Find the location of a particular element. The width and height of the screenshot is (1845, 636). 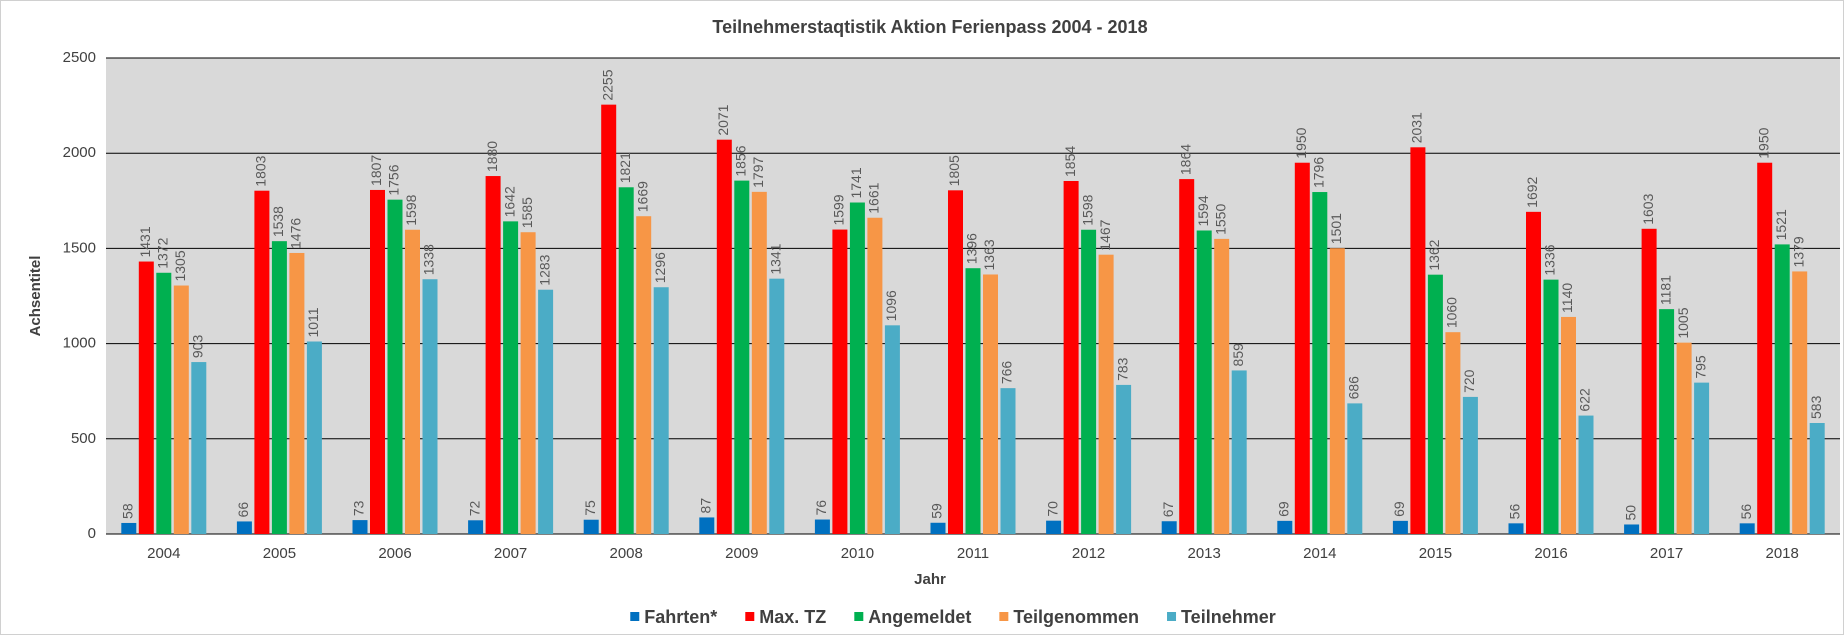

data-label: 1096 is located at coordinates (891, 305).